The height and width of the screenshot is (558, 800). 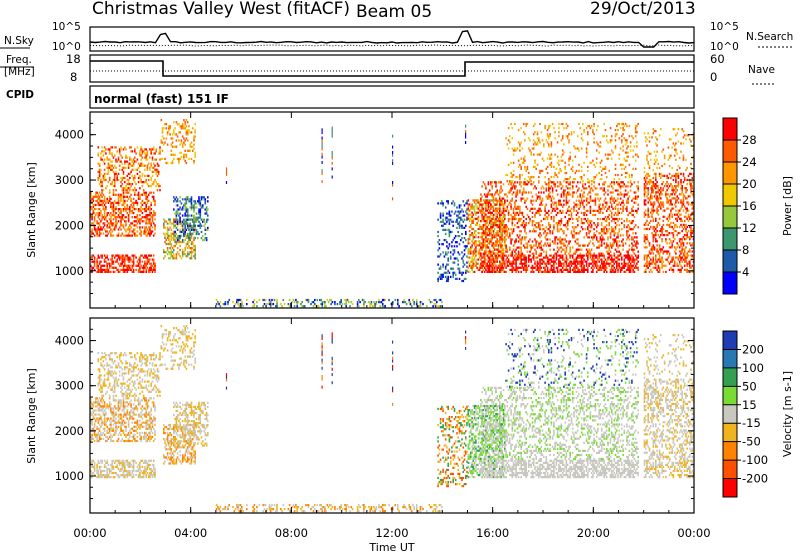 What do you see at coordinates (19, 72) in the screenshot?
I see `freq-unit-label: [MHz]` at bounding box center [19, 72].